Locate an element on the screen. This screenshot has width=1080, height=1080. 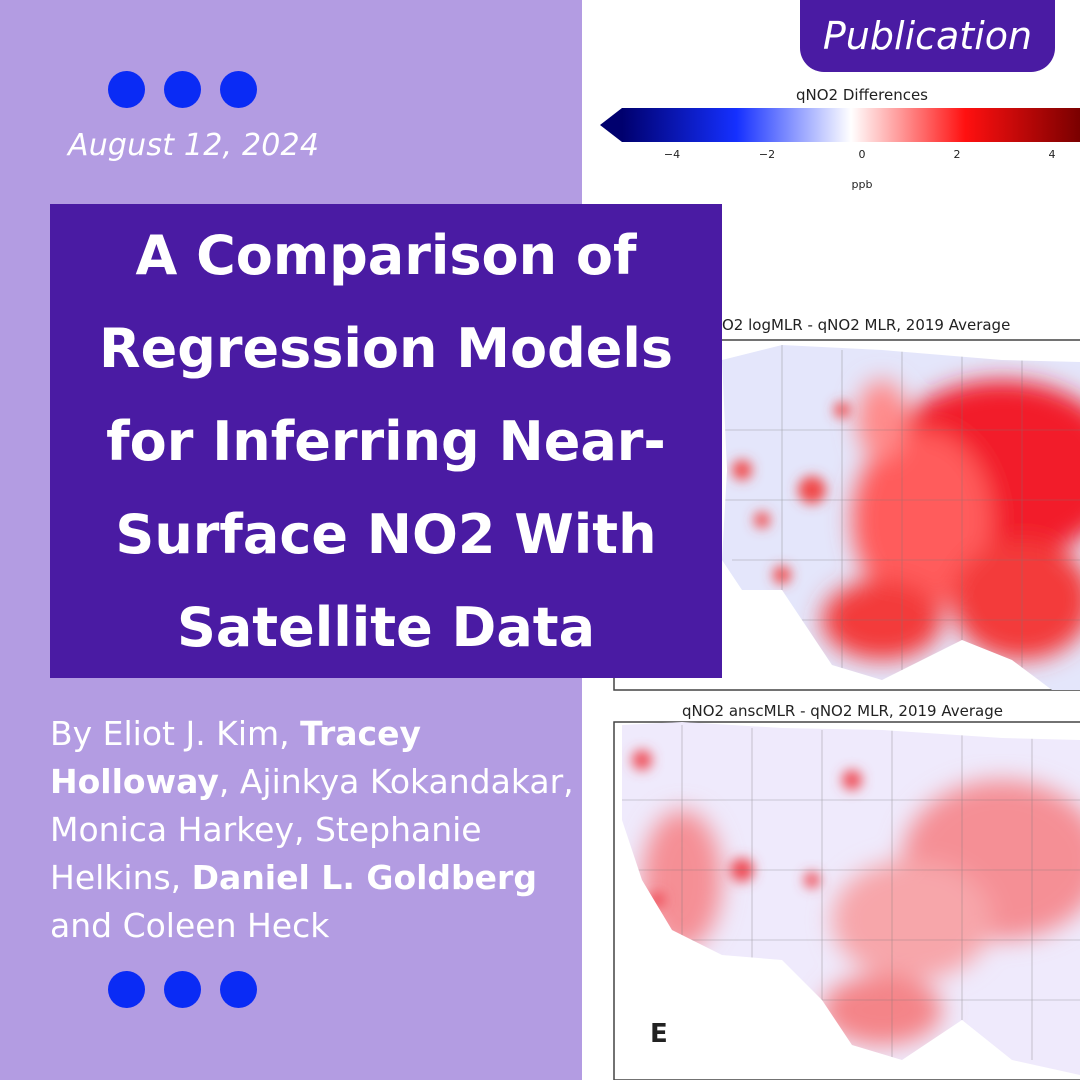
colorbar-tick: 4 is located at coordinates (1052, 154).